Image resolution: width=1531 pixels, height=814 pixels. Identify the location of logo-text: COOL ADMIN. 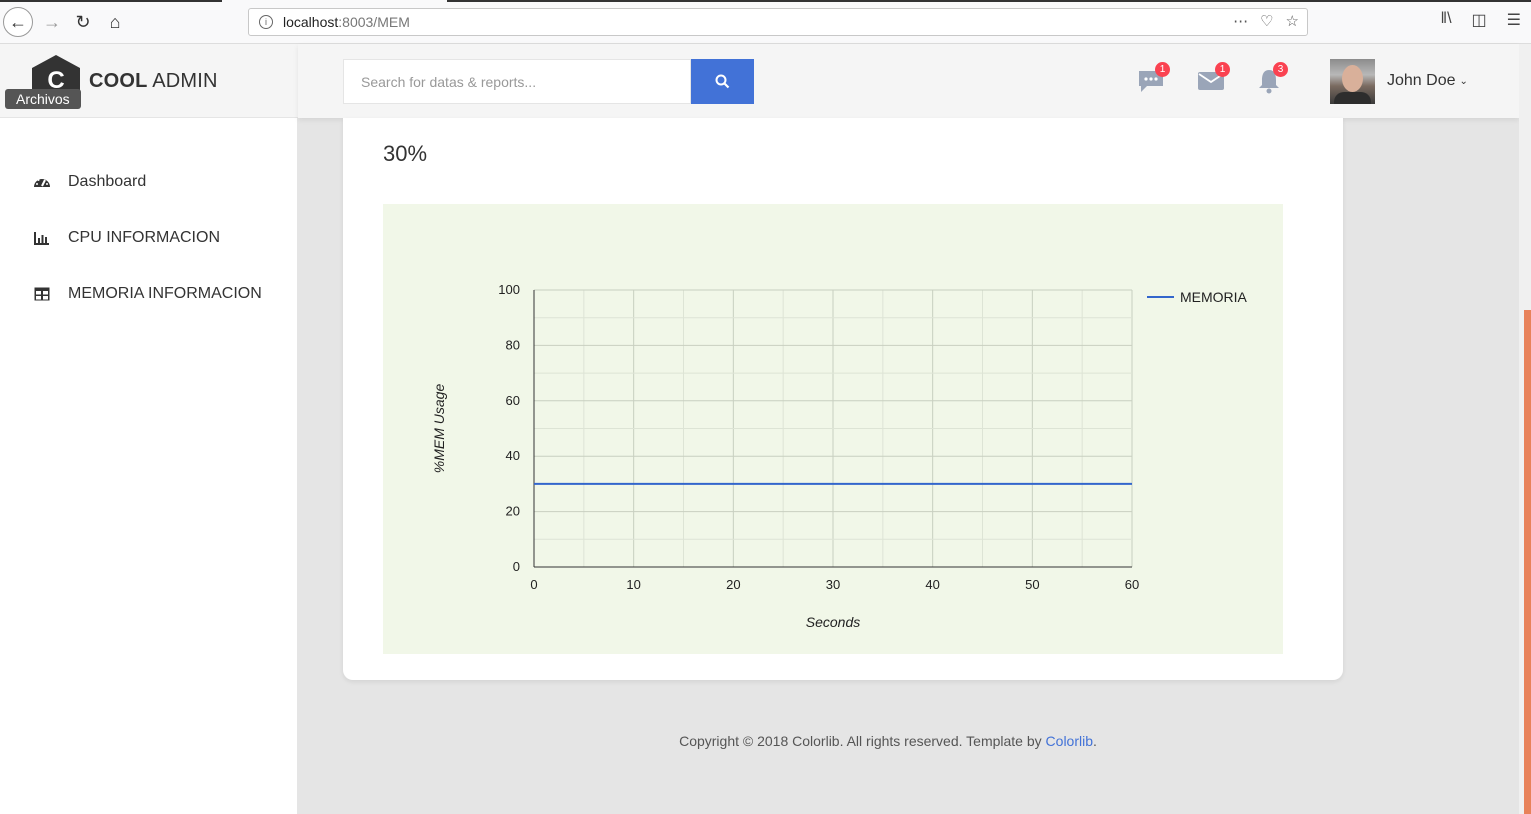
(153, 81).